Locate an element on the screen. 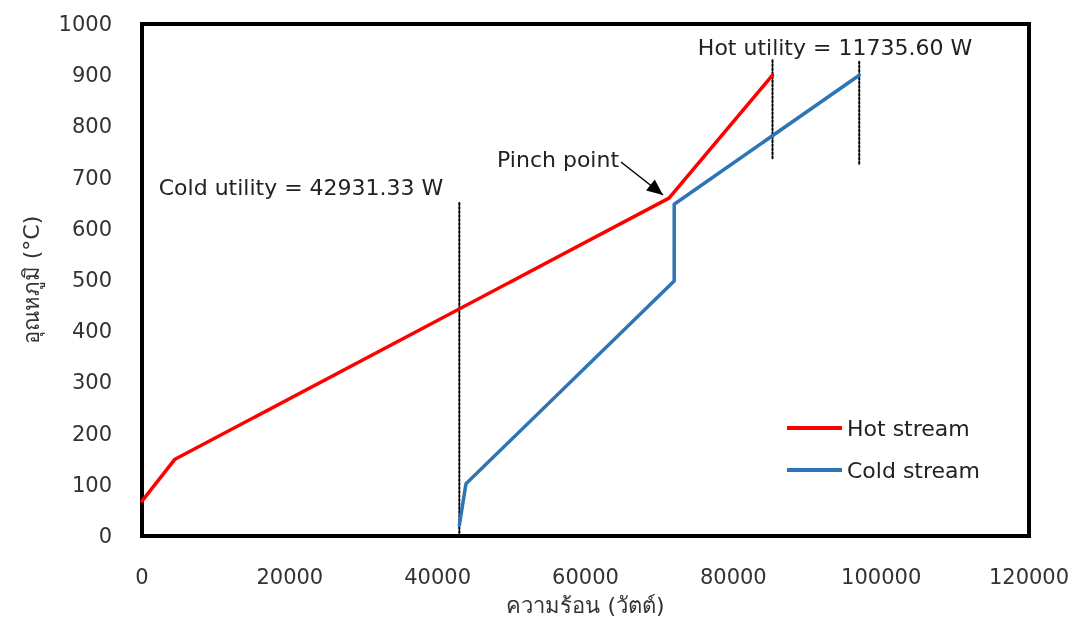 This screenshot has width=1075, height=626. y-tick-label: 0 is located at coordinates (105, 536).